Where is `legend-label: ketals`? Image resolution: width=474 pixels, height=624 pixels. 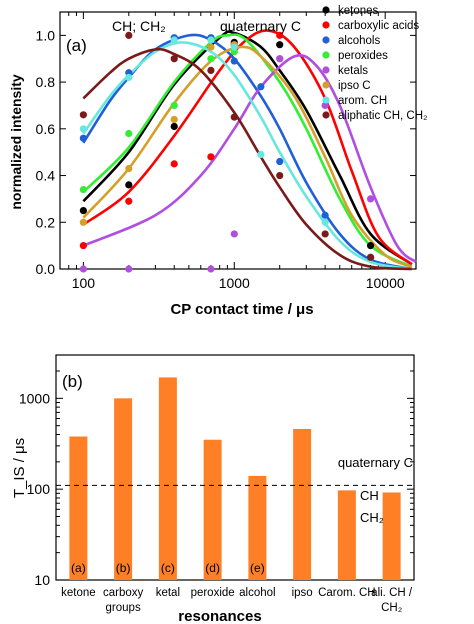 legend-label: ketals is located at coordinates (353, 71).